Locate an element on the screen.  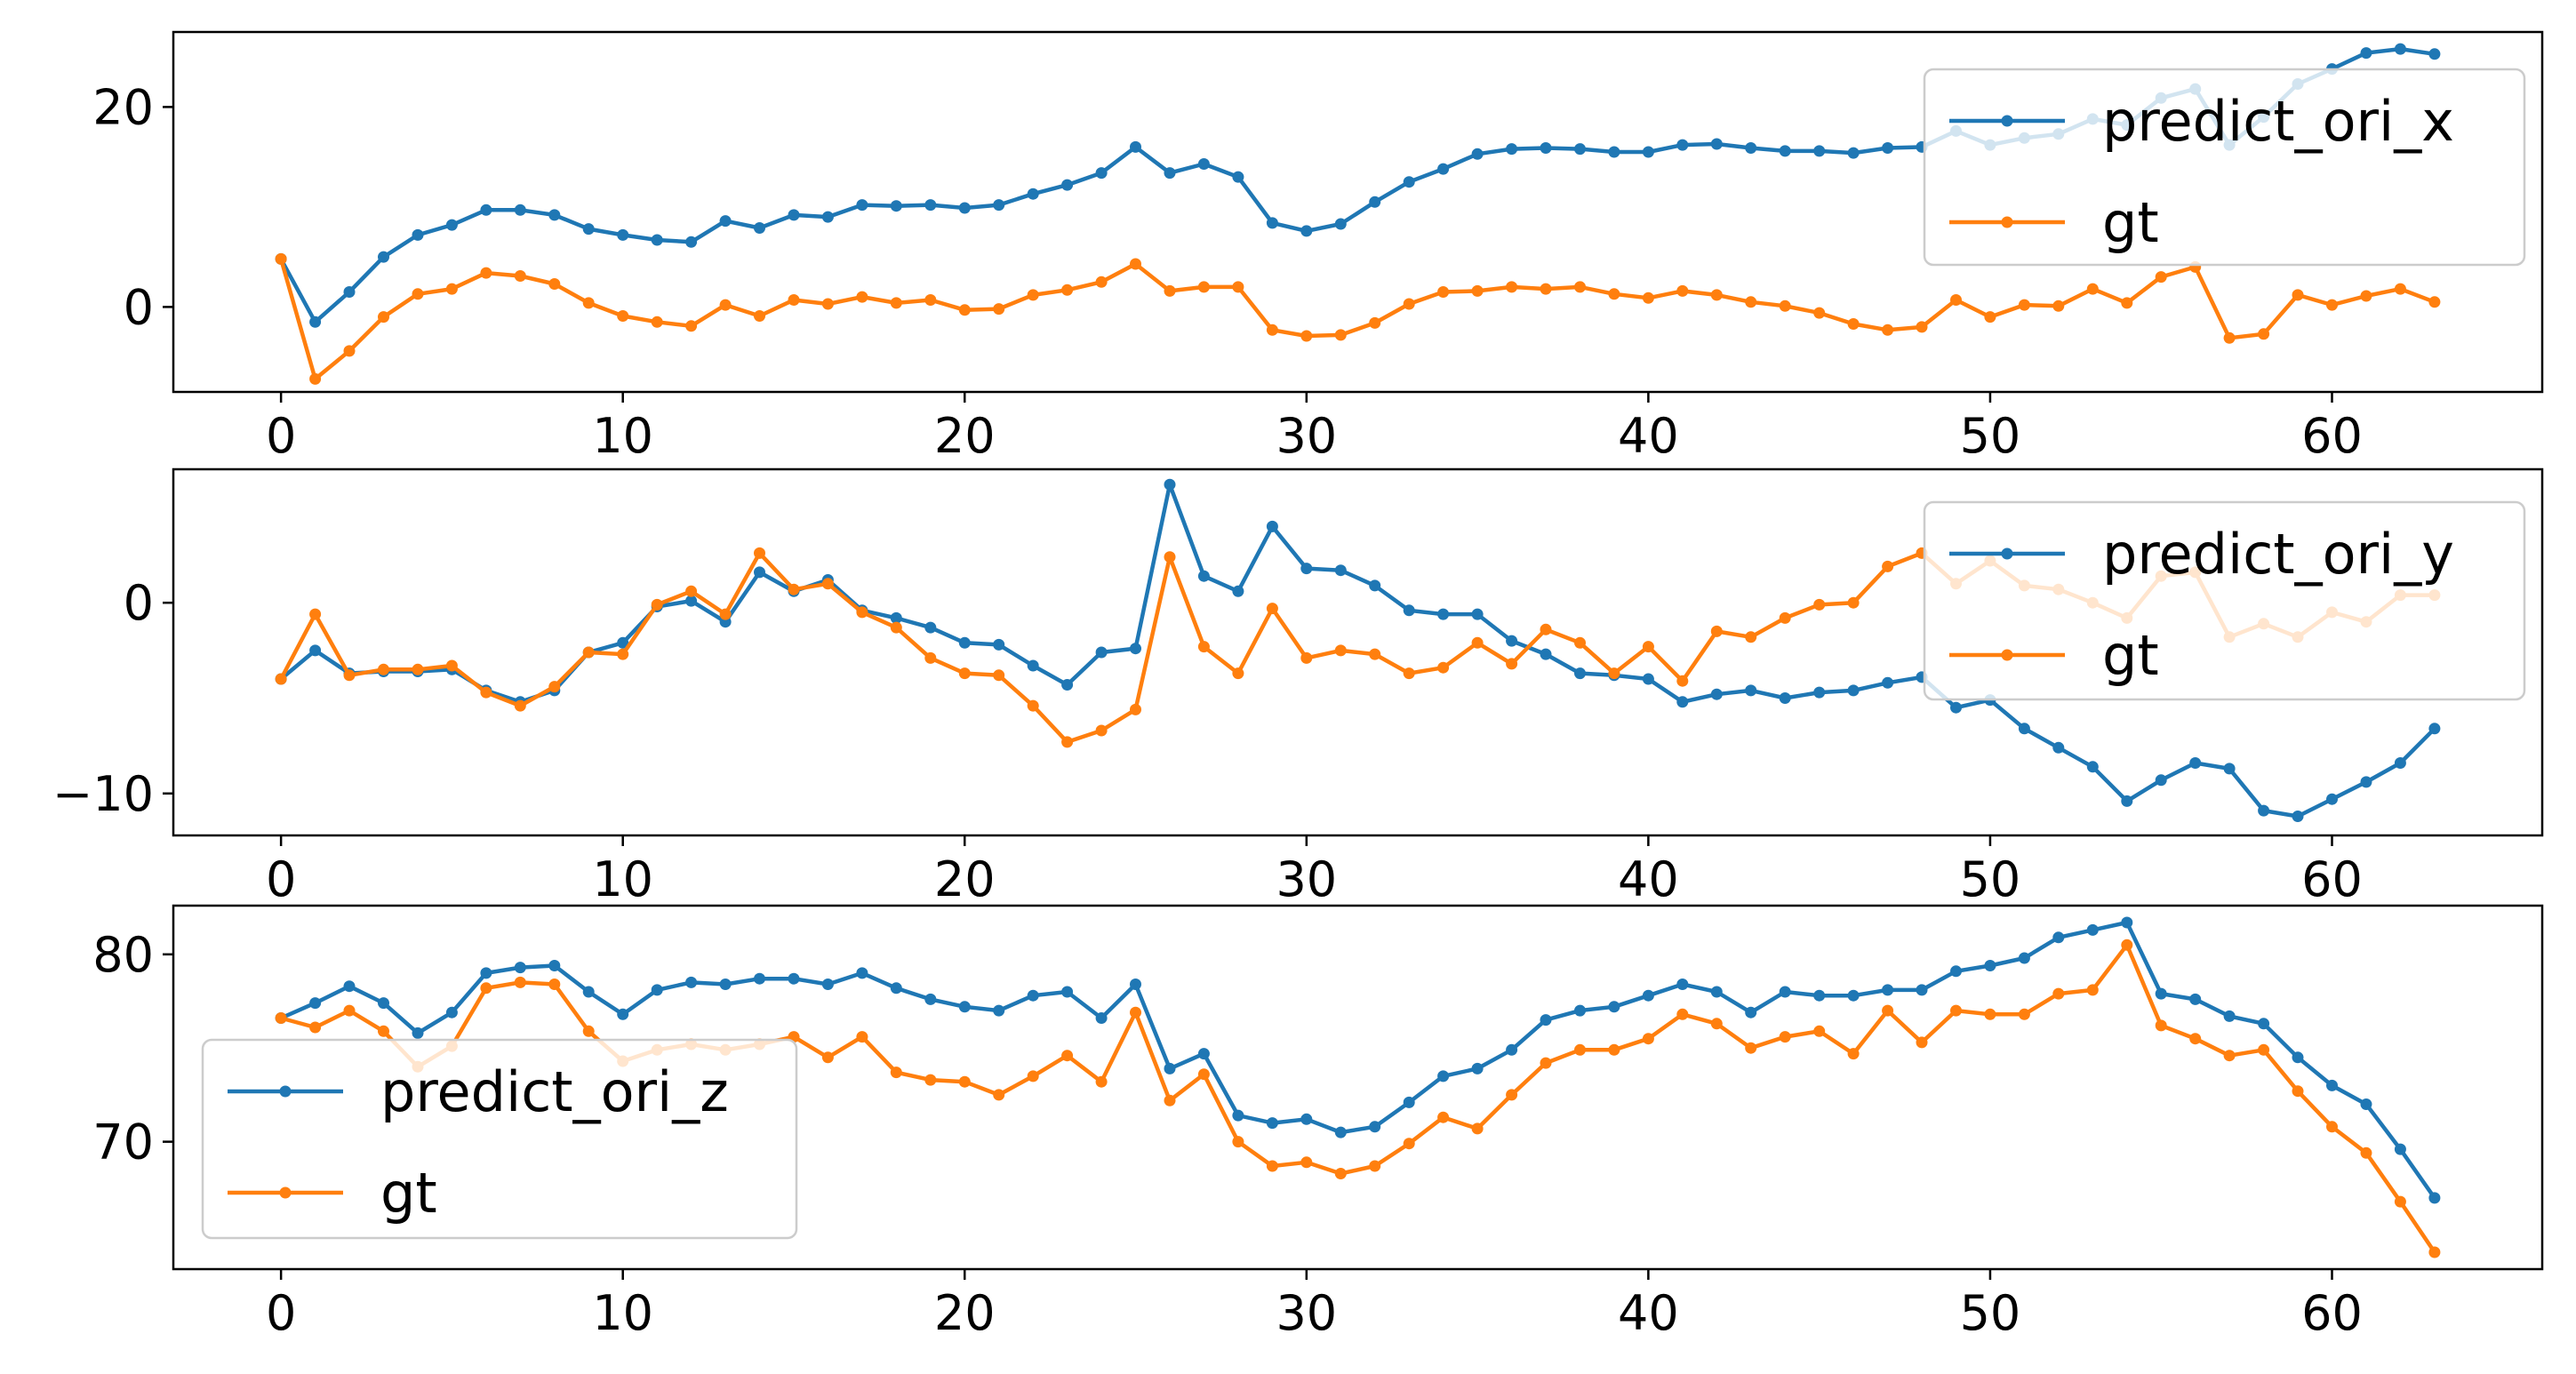
y-tick-label: 0 is located at coordinates (139, 603).